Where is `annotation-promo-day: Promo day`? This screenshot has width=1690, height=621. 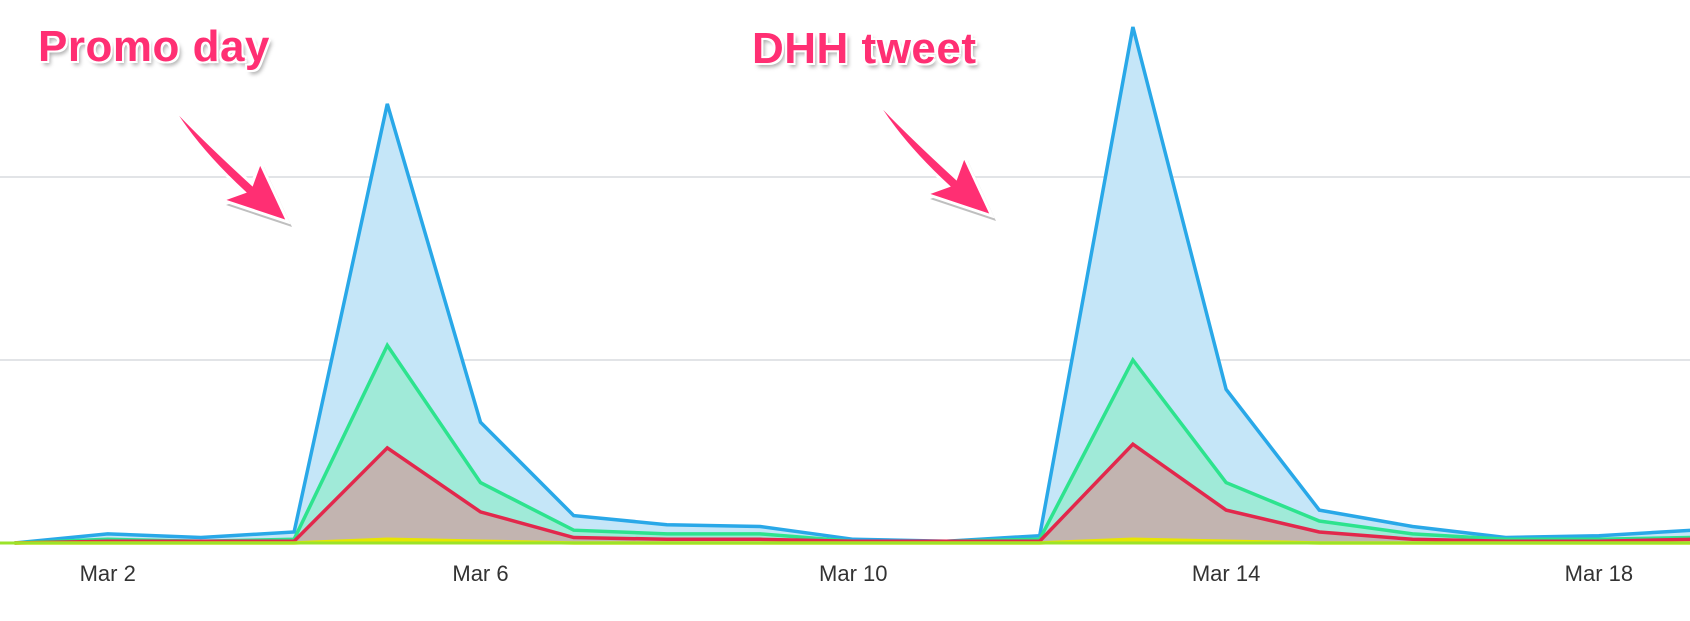
annotation-promo-day: Promo day is located at coordinates (154, 47).